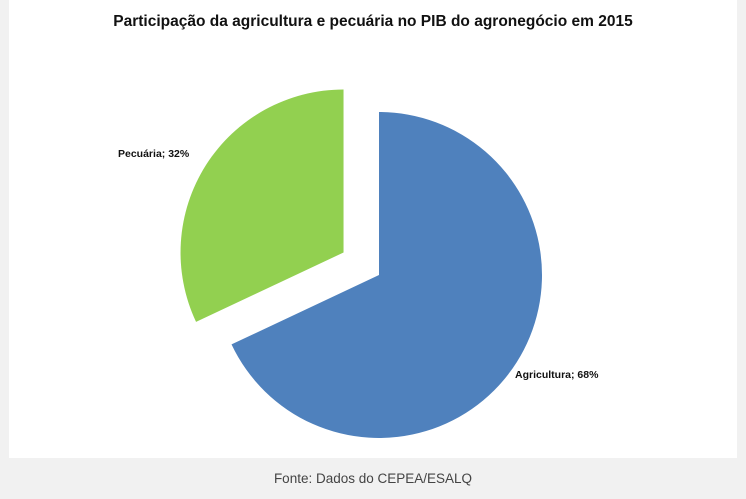 This screenshot has height=499, width=746. Describe the element at coordinates (154, 154) in the screenshot. I see `slice-label-pecuaria: Pecuária; 32%` at that location.